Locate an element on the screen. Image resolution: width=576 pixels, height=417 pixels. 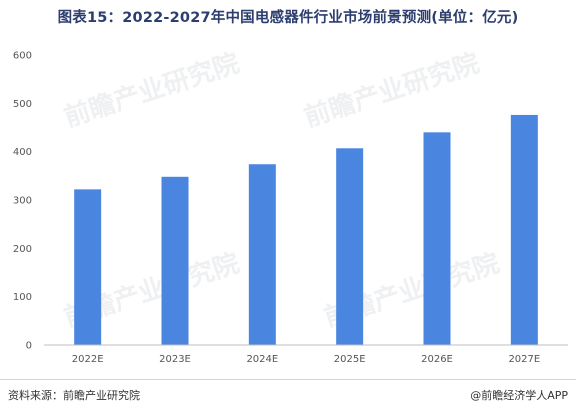
brand-label: @前瞻经济学人APP is located at coordinates (519, 395).